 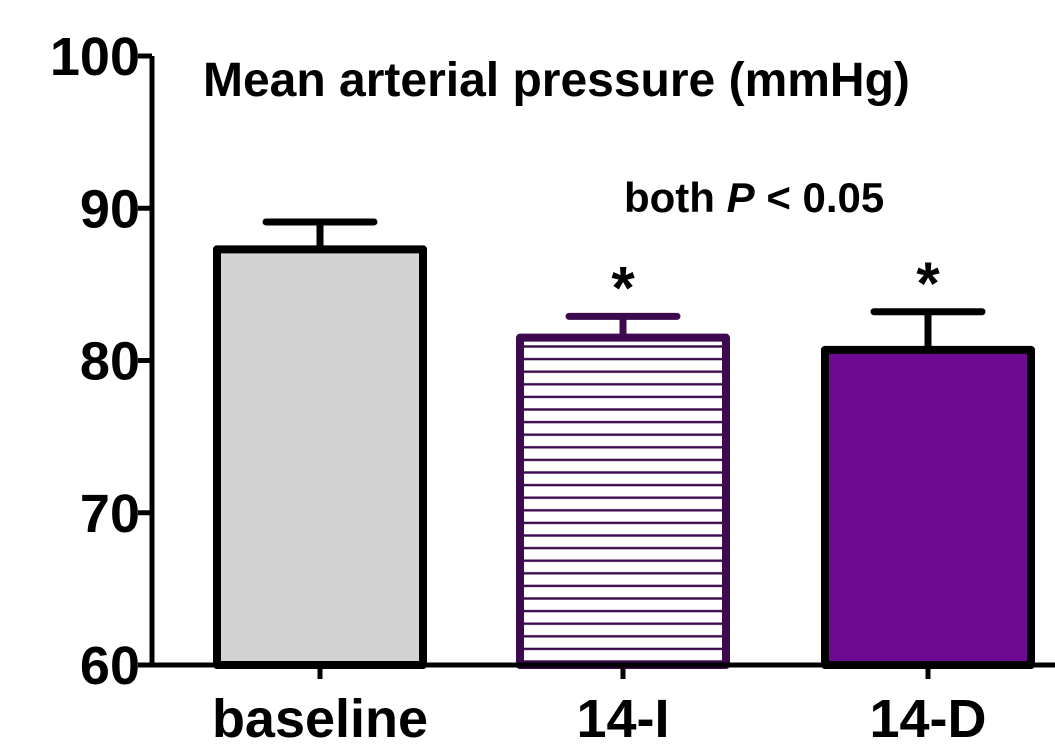 I want to click on x-tick-label-baseline: baseline, so click(x=320, y=719).